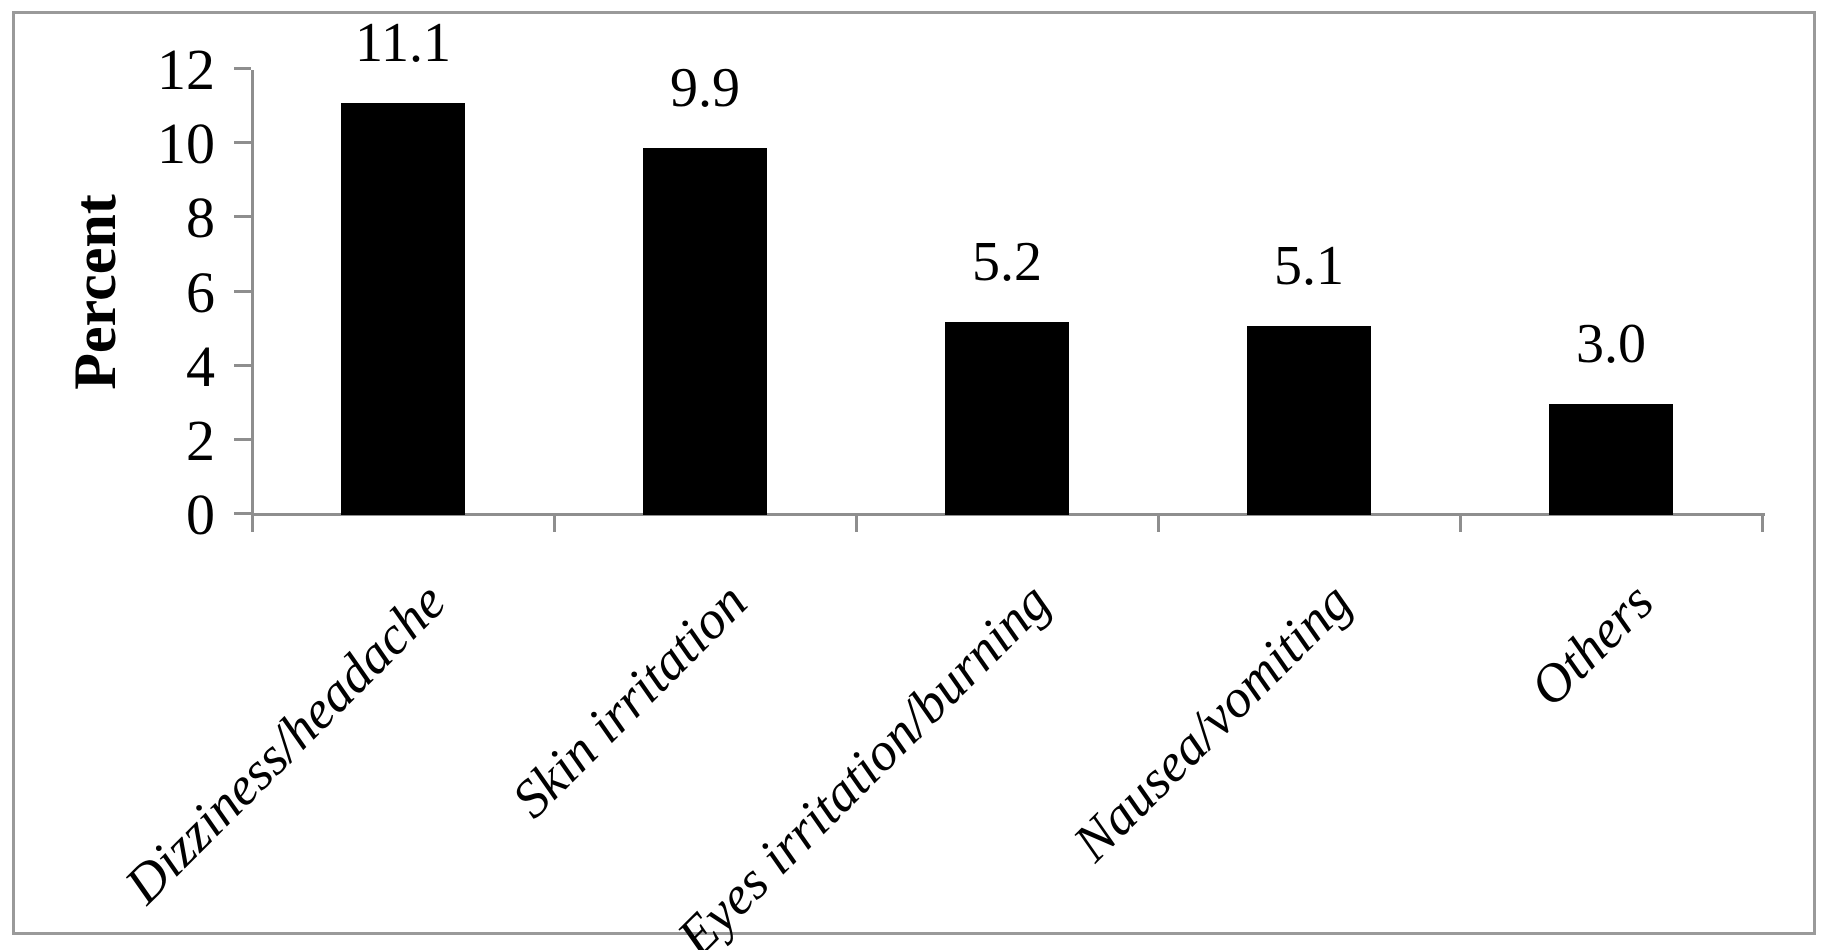 This screenshot has height=950, width=1831. What do you see at coordinates (186, 144) in the screenshot?
I see `y-tick-label: 10` at bounding box center [186, 144].